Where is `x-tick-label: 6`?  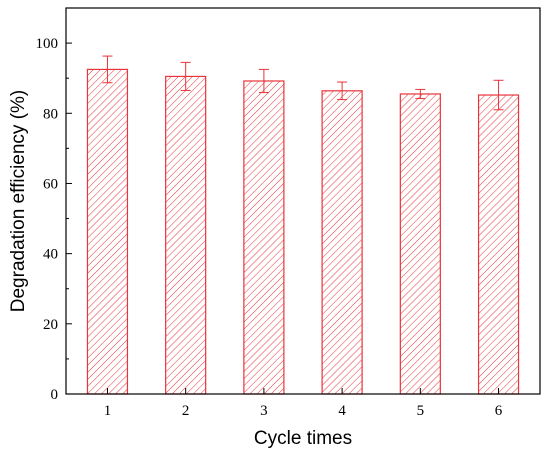 x-tick-label: 6 is located at coordinates (499, 411).